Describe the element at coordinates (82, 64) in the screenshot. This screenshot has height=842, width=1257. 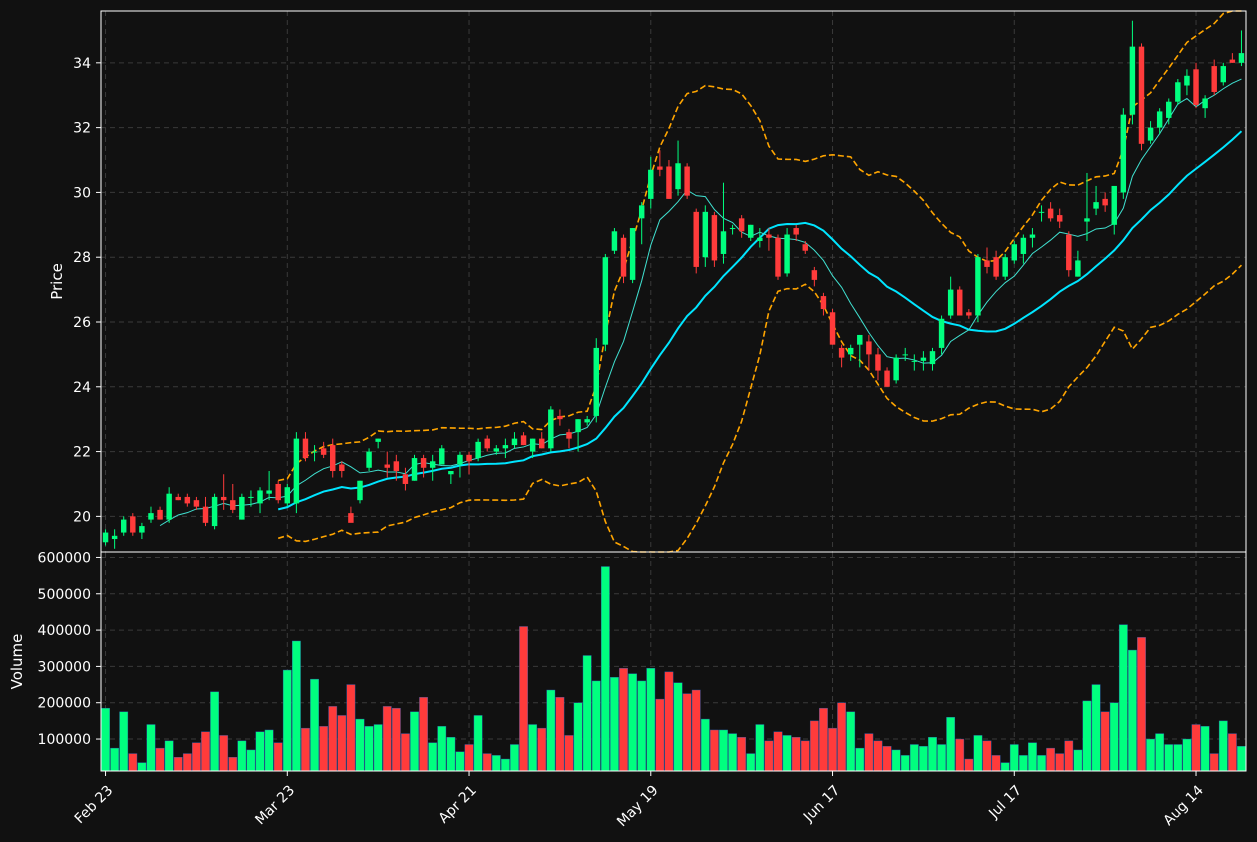
I see `price-tick-label: 34` at that location.